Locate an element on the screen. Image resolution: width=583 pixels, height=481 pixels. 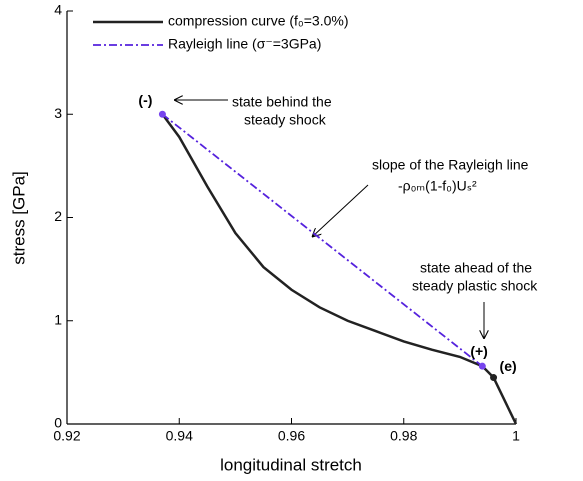
arrow is located at coordinates (340, 210).